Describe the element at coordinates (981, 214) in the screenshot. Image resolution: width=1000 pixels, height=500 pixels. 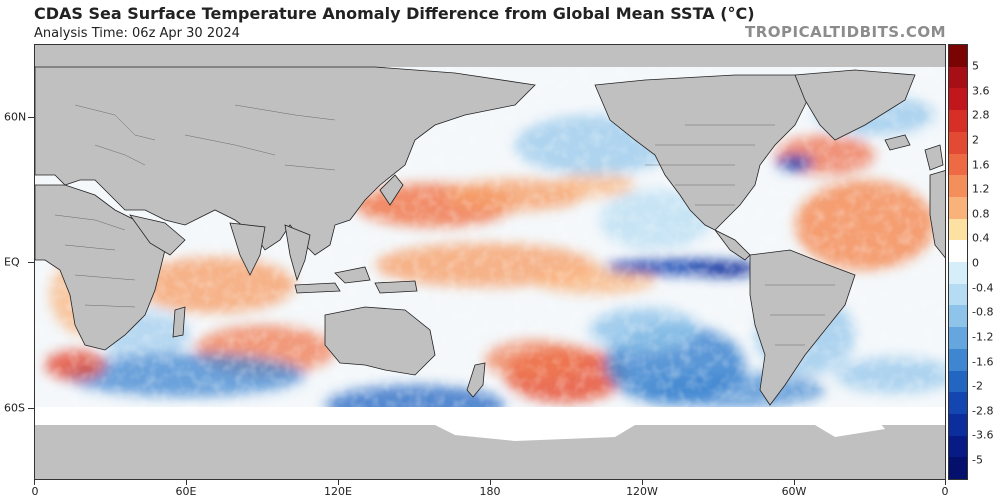
I see `colorbar-label: 0.8` at that location.